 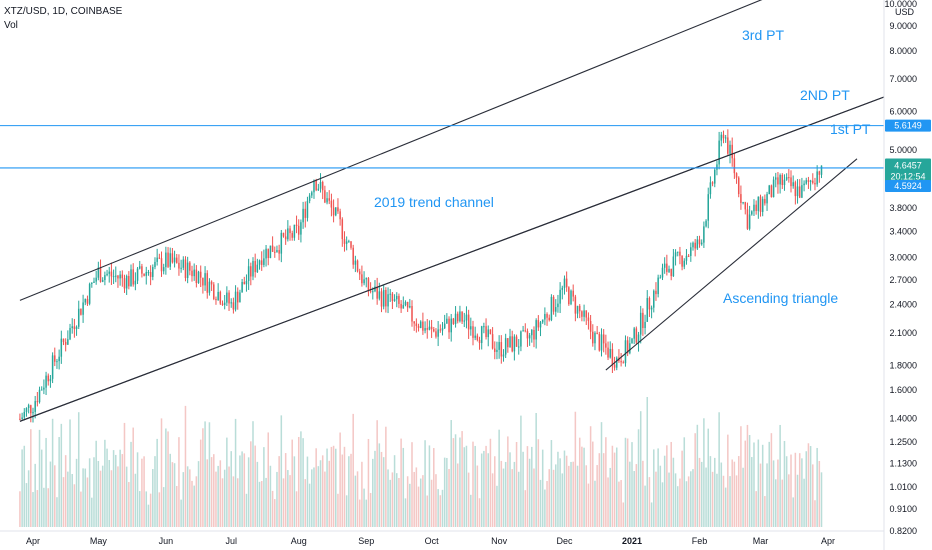 What do you see at coordinates (903, 365) in the screenshot?
I see `price-tick-label: 1.8000` at bounding box center [903, 365].